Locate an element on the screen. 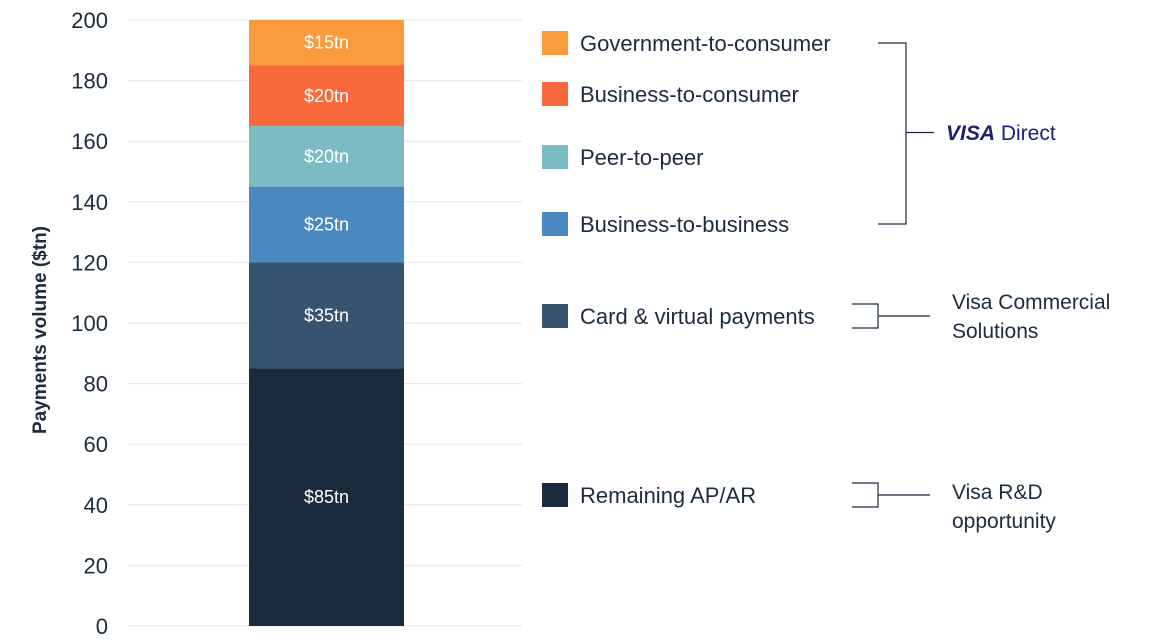 The height and width of the screenshot is (641, 1150). y-tick-label: 100 is located at coordinates (89, 323).